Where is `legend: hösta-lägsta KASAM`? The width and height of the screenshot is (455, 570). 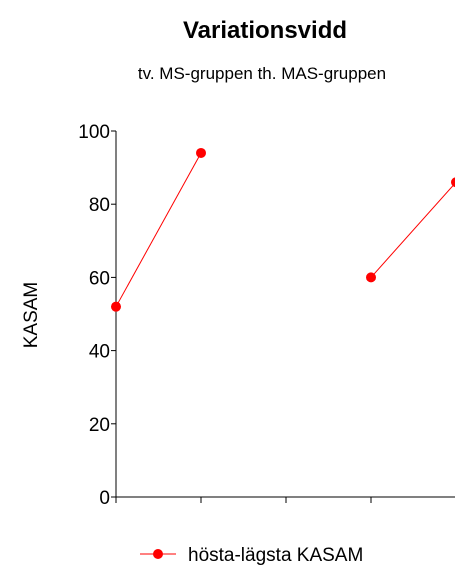
legend: hösta-lägsta KASAM is located at coordinates (251, 555).